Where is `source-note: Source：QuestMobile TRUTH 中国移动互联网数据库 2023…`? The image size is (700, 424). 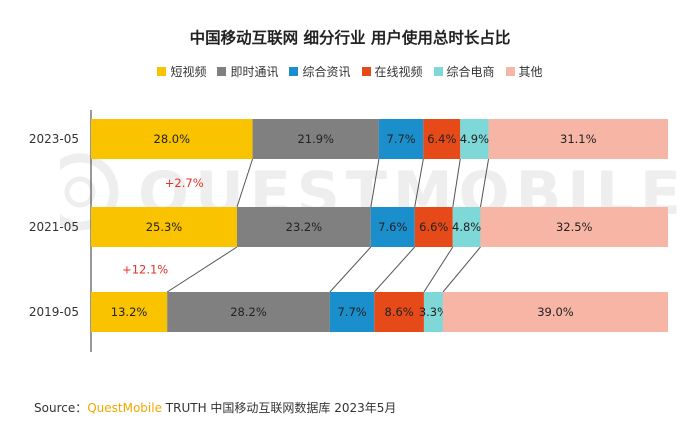 source-note: Source：QuestMobile TRUTH 中国移动互联网数据库 2023… is located at coordinates (215, 407).